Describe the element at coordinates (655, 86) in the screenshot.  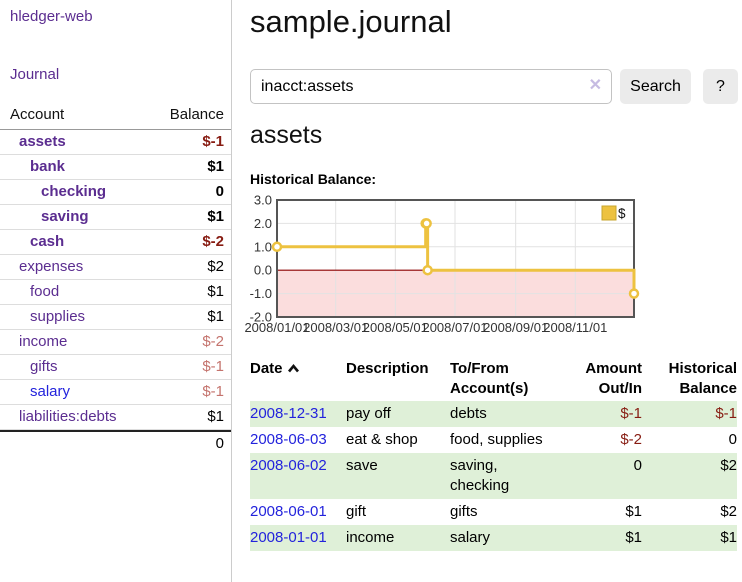
I see `search-button: Search` at that location.